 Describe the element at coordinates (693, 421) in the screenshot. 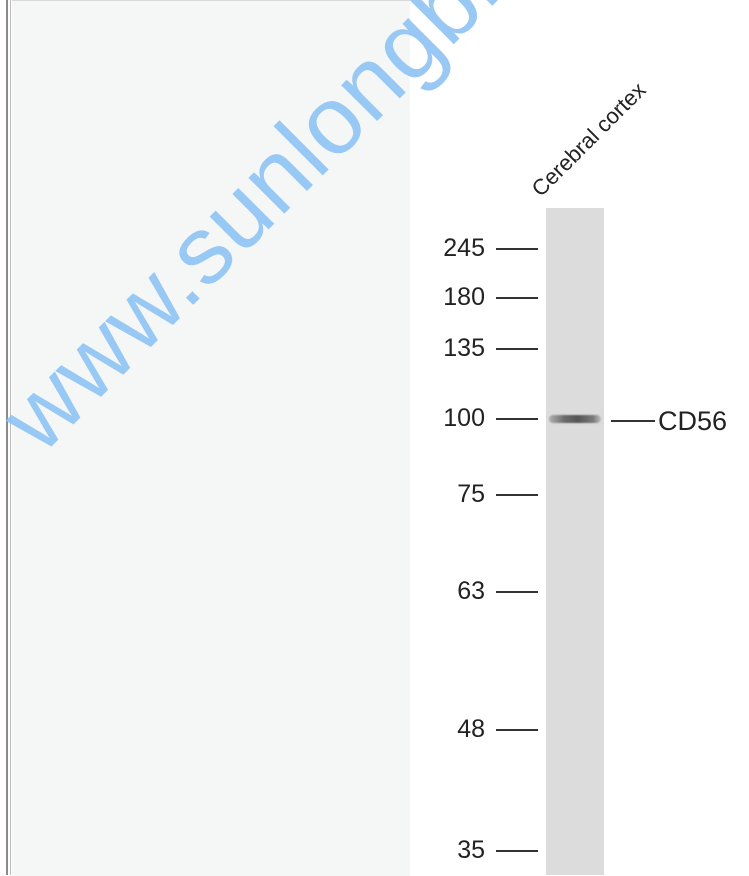

I see `target-label: CD56` at that location.